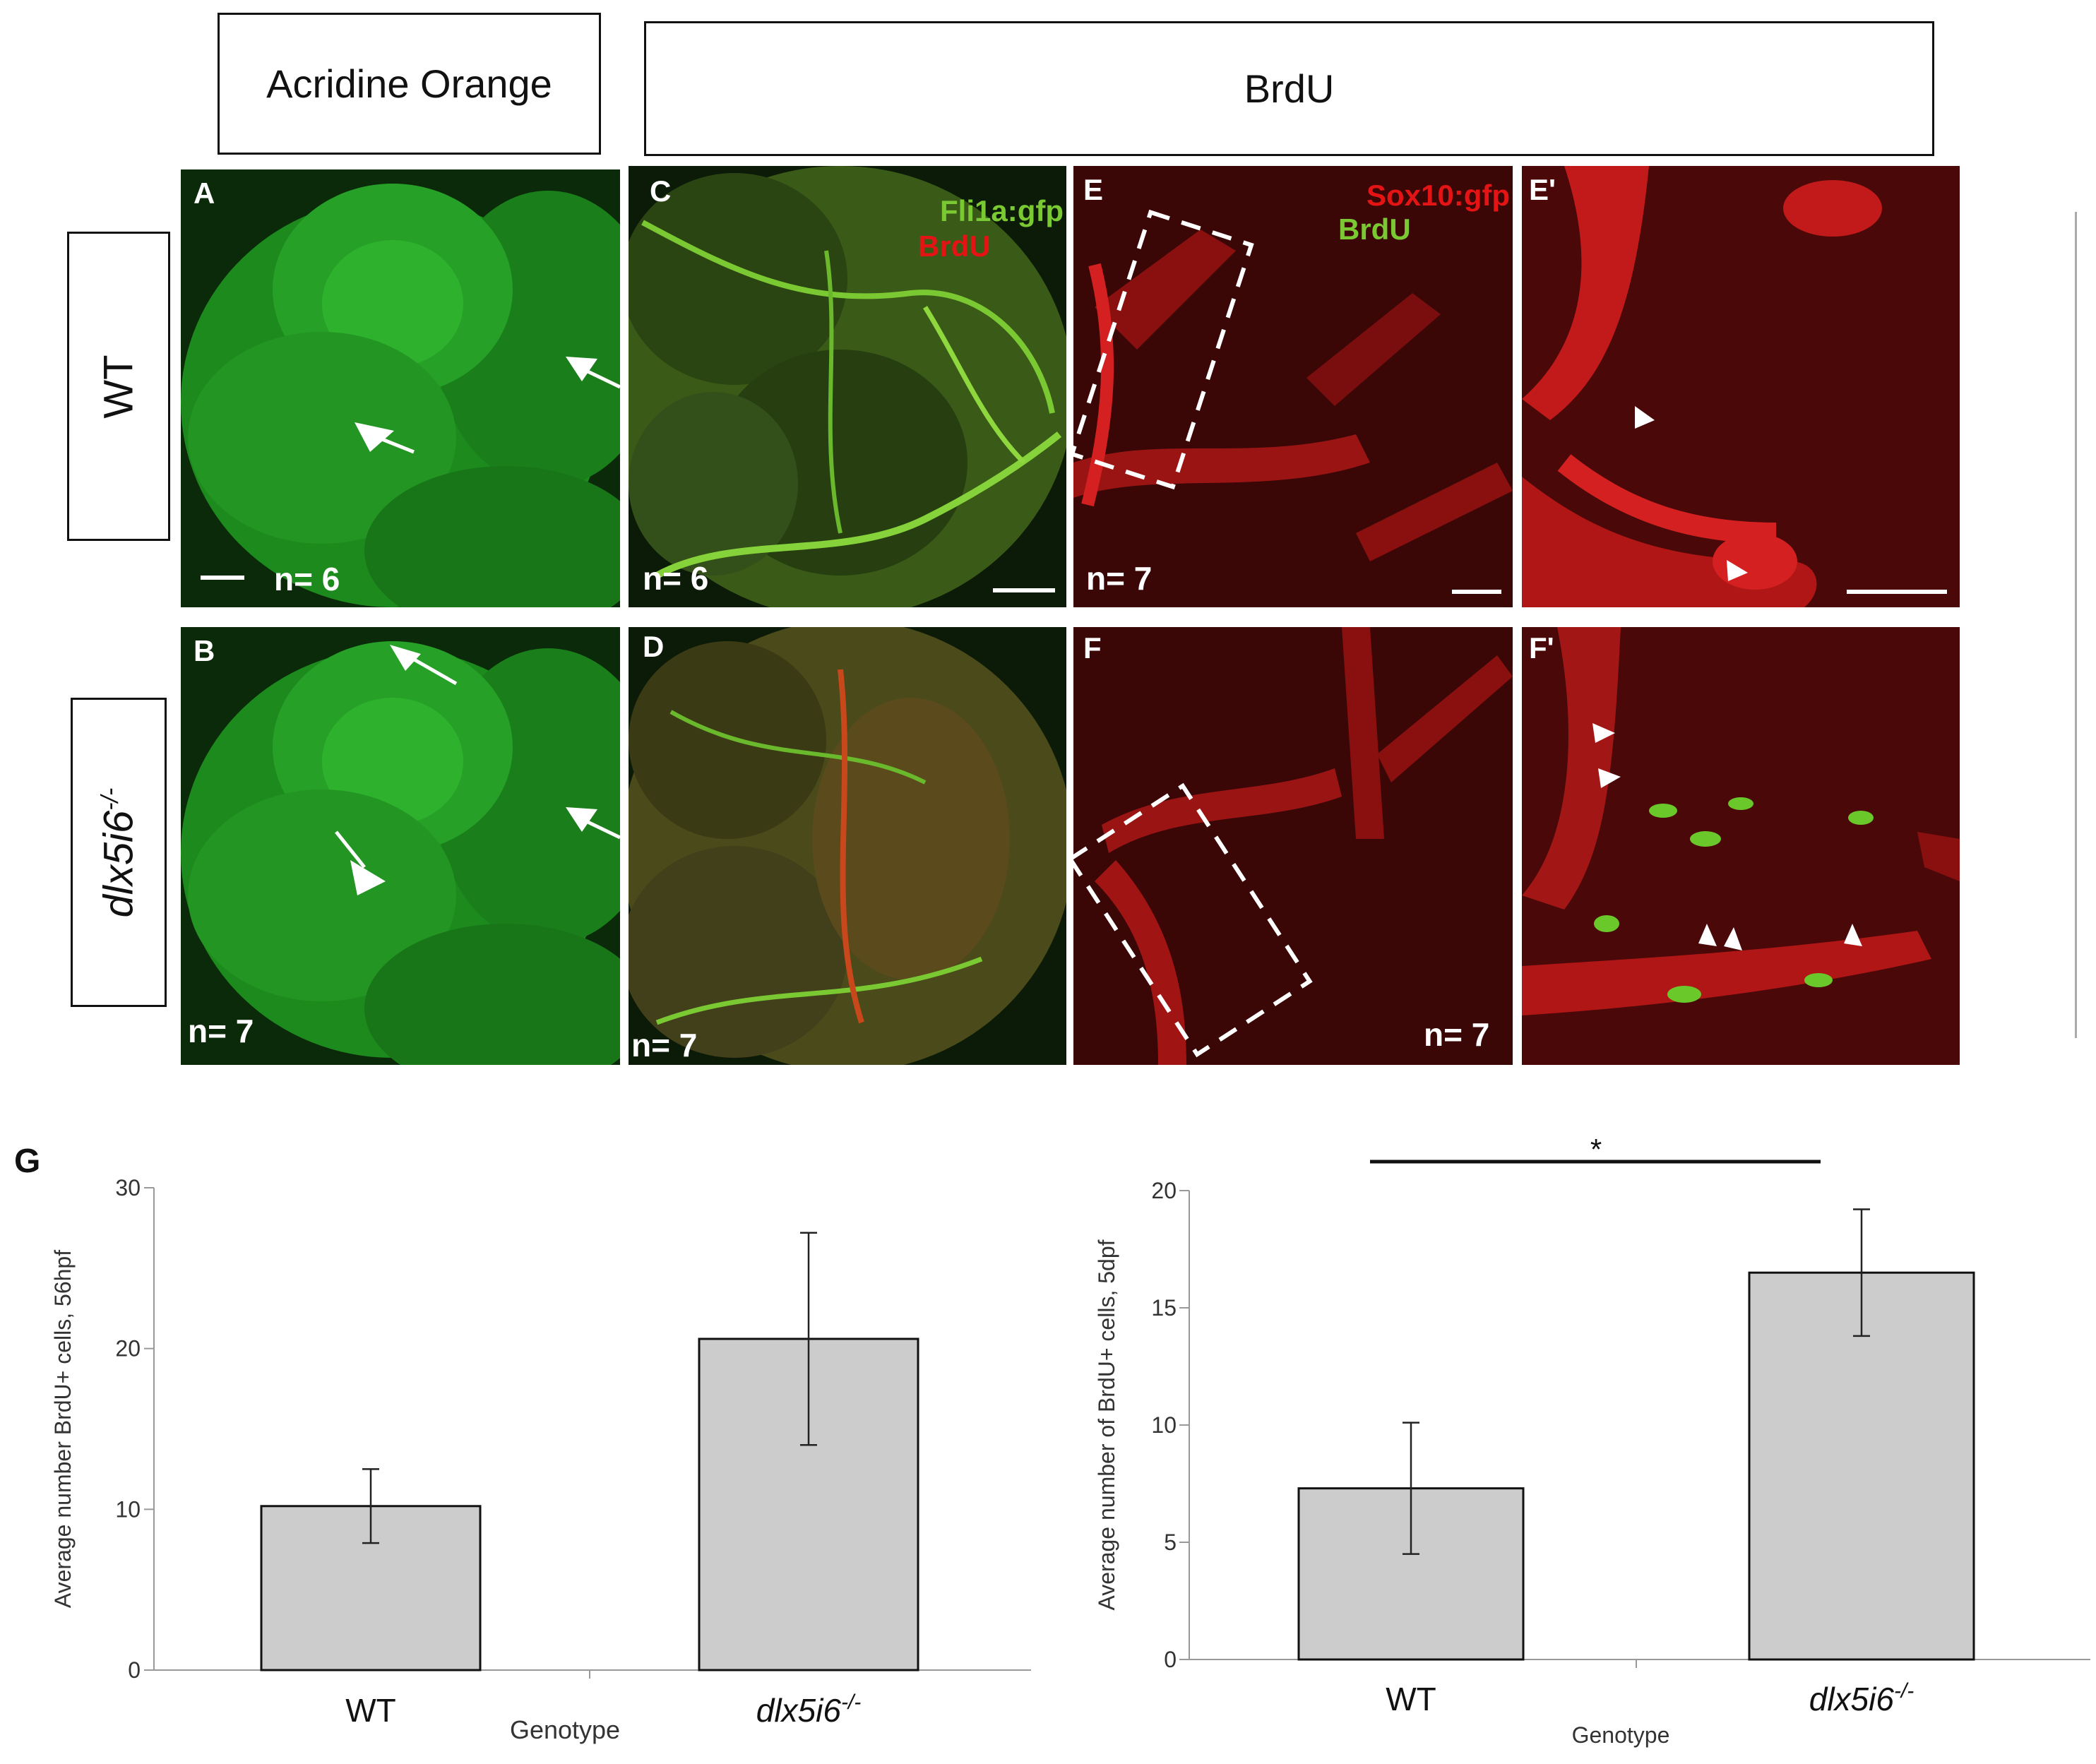  What do you see at coordinates (27, 1161) in the screenshot?
I see `panel-g-letter: G` at bounding box center [27, 1161].